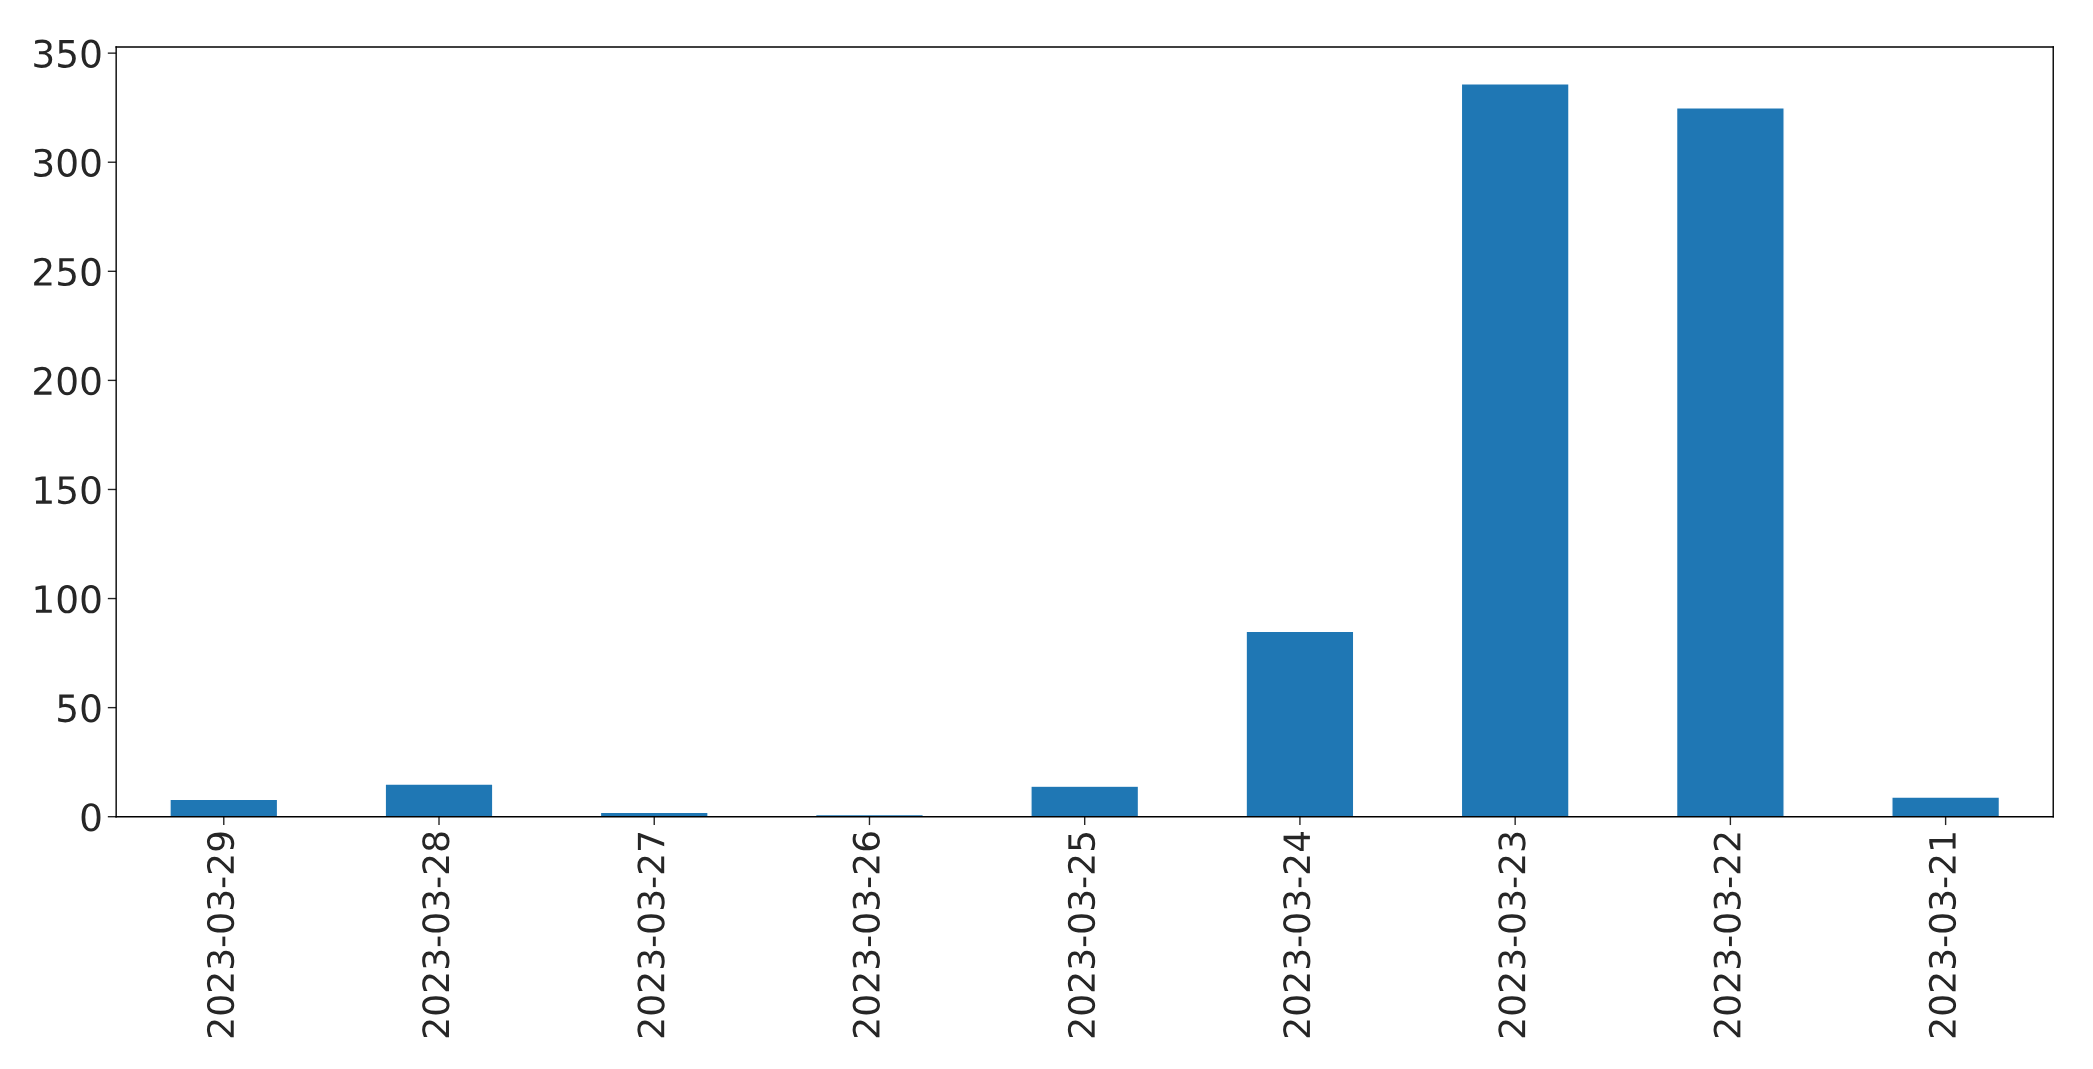  I want to click on y-tick-label: 300, so click(67, 163).